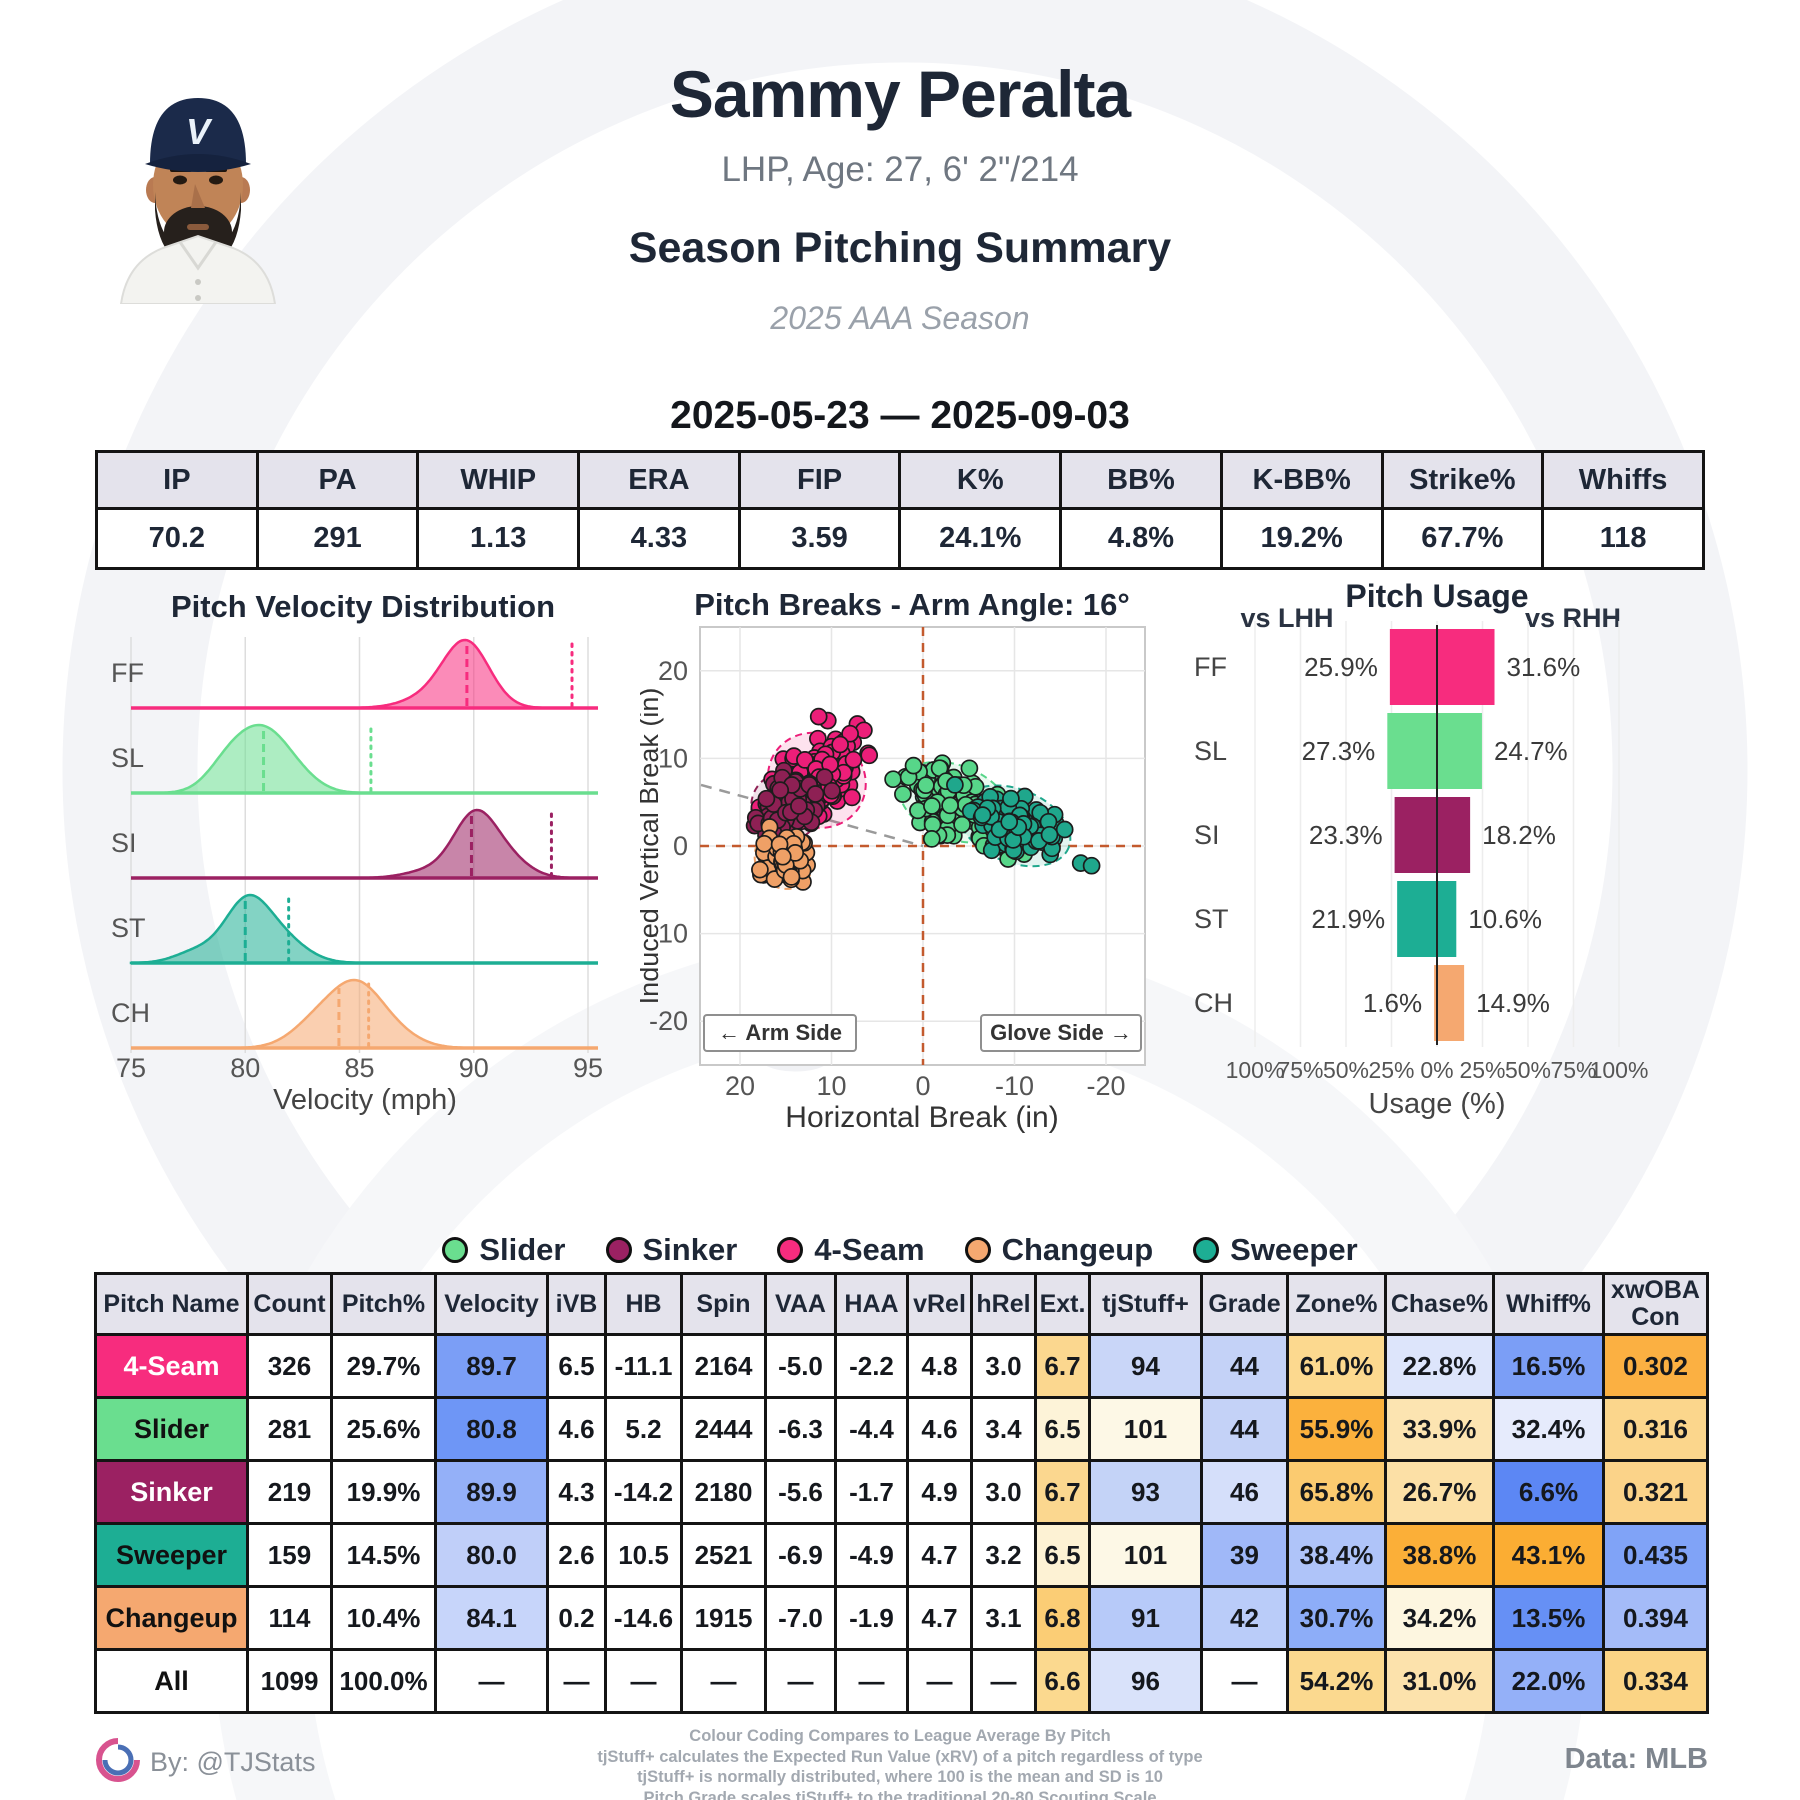  I want to click on pitch-cell-Slider-iVB: 4.6, so click(576, 1429).